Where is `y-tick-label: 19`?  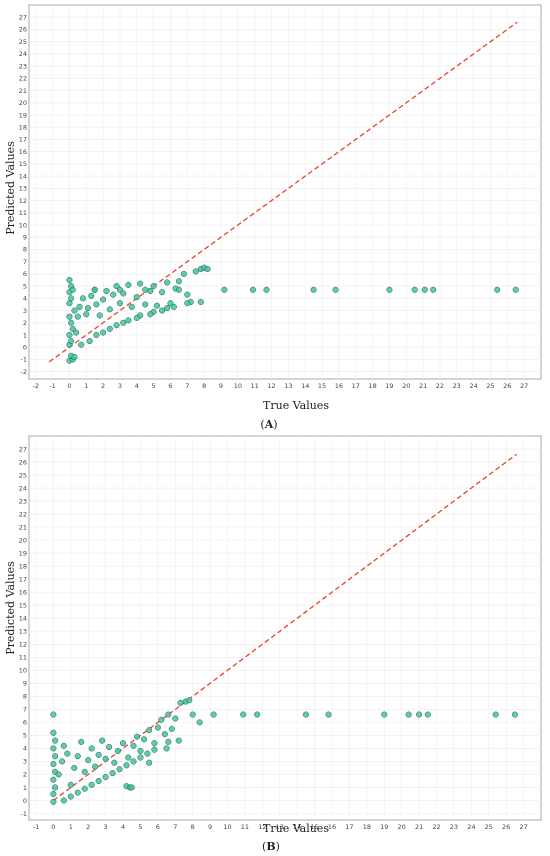
y-tick-label: 19 is located at coordinates (23, 115).